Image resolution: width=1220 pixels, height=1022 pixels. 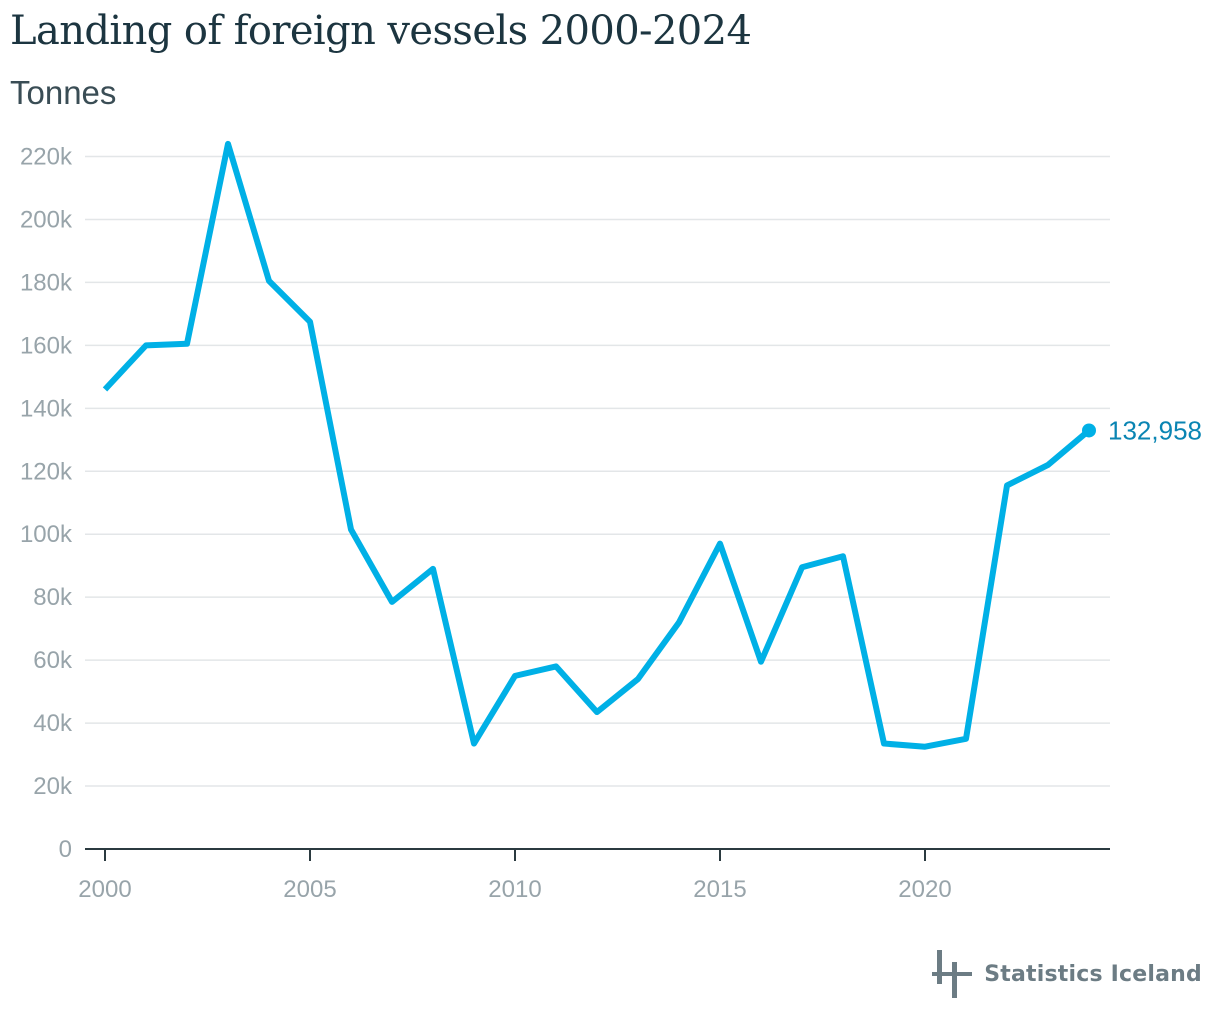 What do you see at coordinates (309, 889) in the screenshot?
I see `x-tick-label: 2005` at bounding box center [309, 889].